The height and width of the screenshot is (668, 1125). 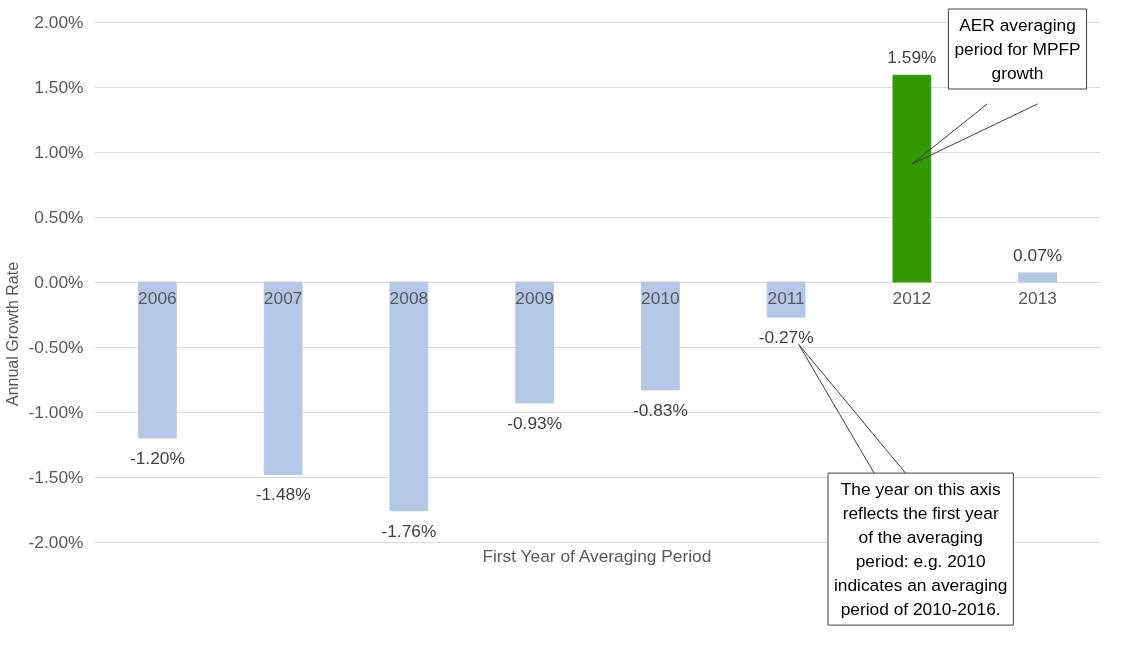 I want to click on y-axis-title: Annual Growth Rate, so click(x=12, y=334).